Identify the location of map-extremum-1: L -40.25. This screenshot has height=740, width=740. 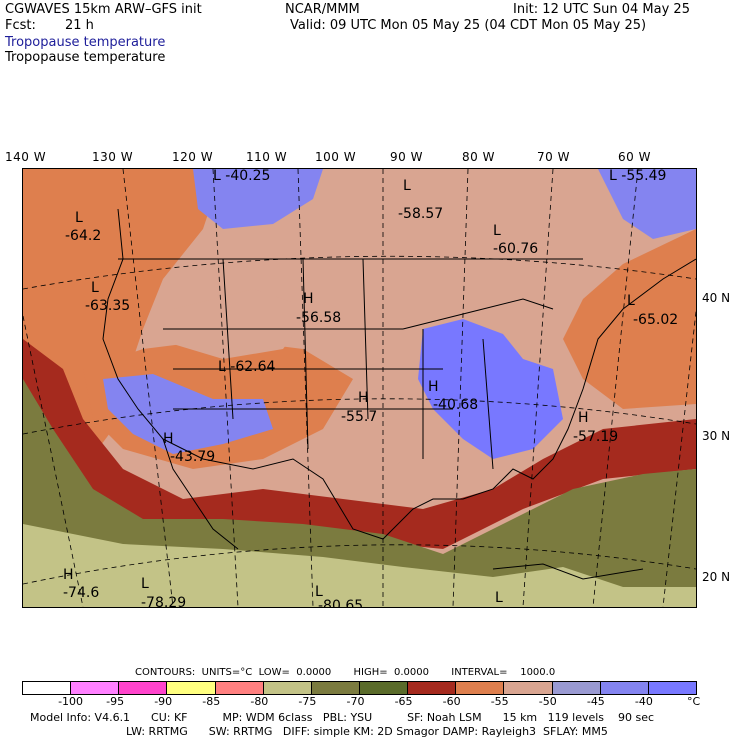
(242, 176).